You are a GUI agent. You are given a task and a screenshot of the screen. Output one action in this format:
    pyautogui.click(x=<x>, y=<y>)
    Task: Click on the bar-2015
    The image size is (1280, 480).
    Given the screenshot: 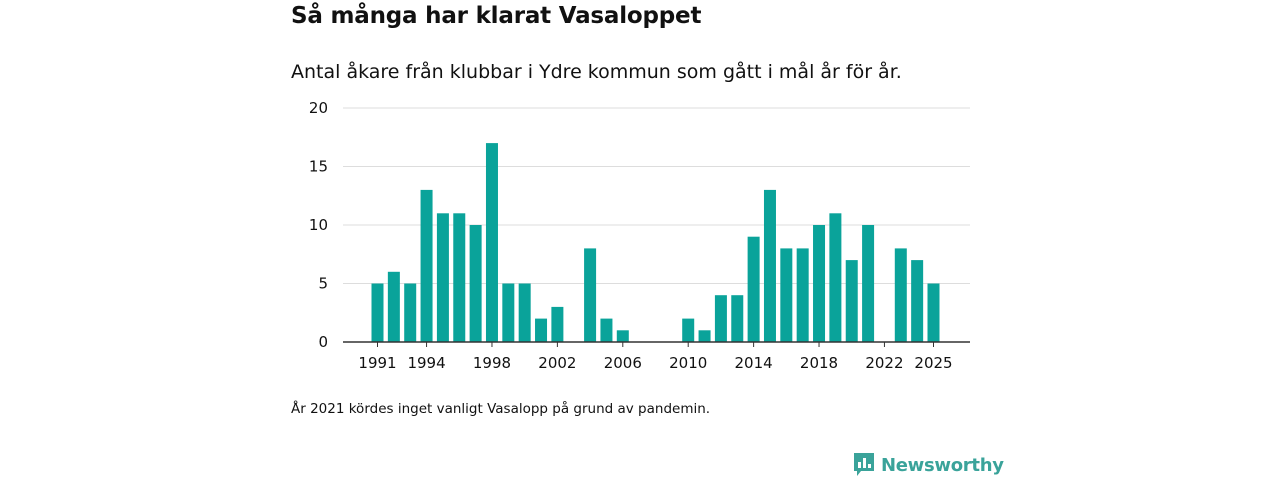 What is the action you would take?
    pyautogui.click(x=769, y=265)
    